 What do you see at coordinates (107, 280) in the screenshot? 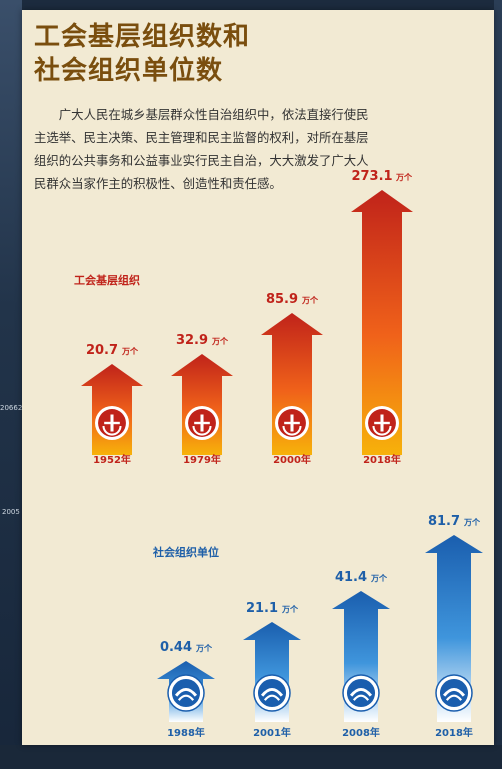
I see `union-section-label: 工会基层组织` at bounding box center [107, 280].